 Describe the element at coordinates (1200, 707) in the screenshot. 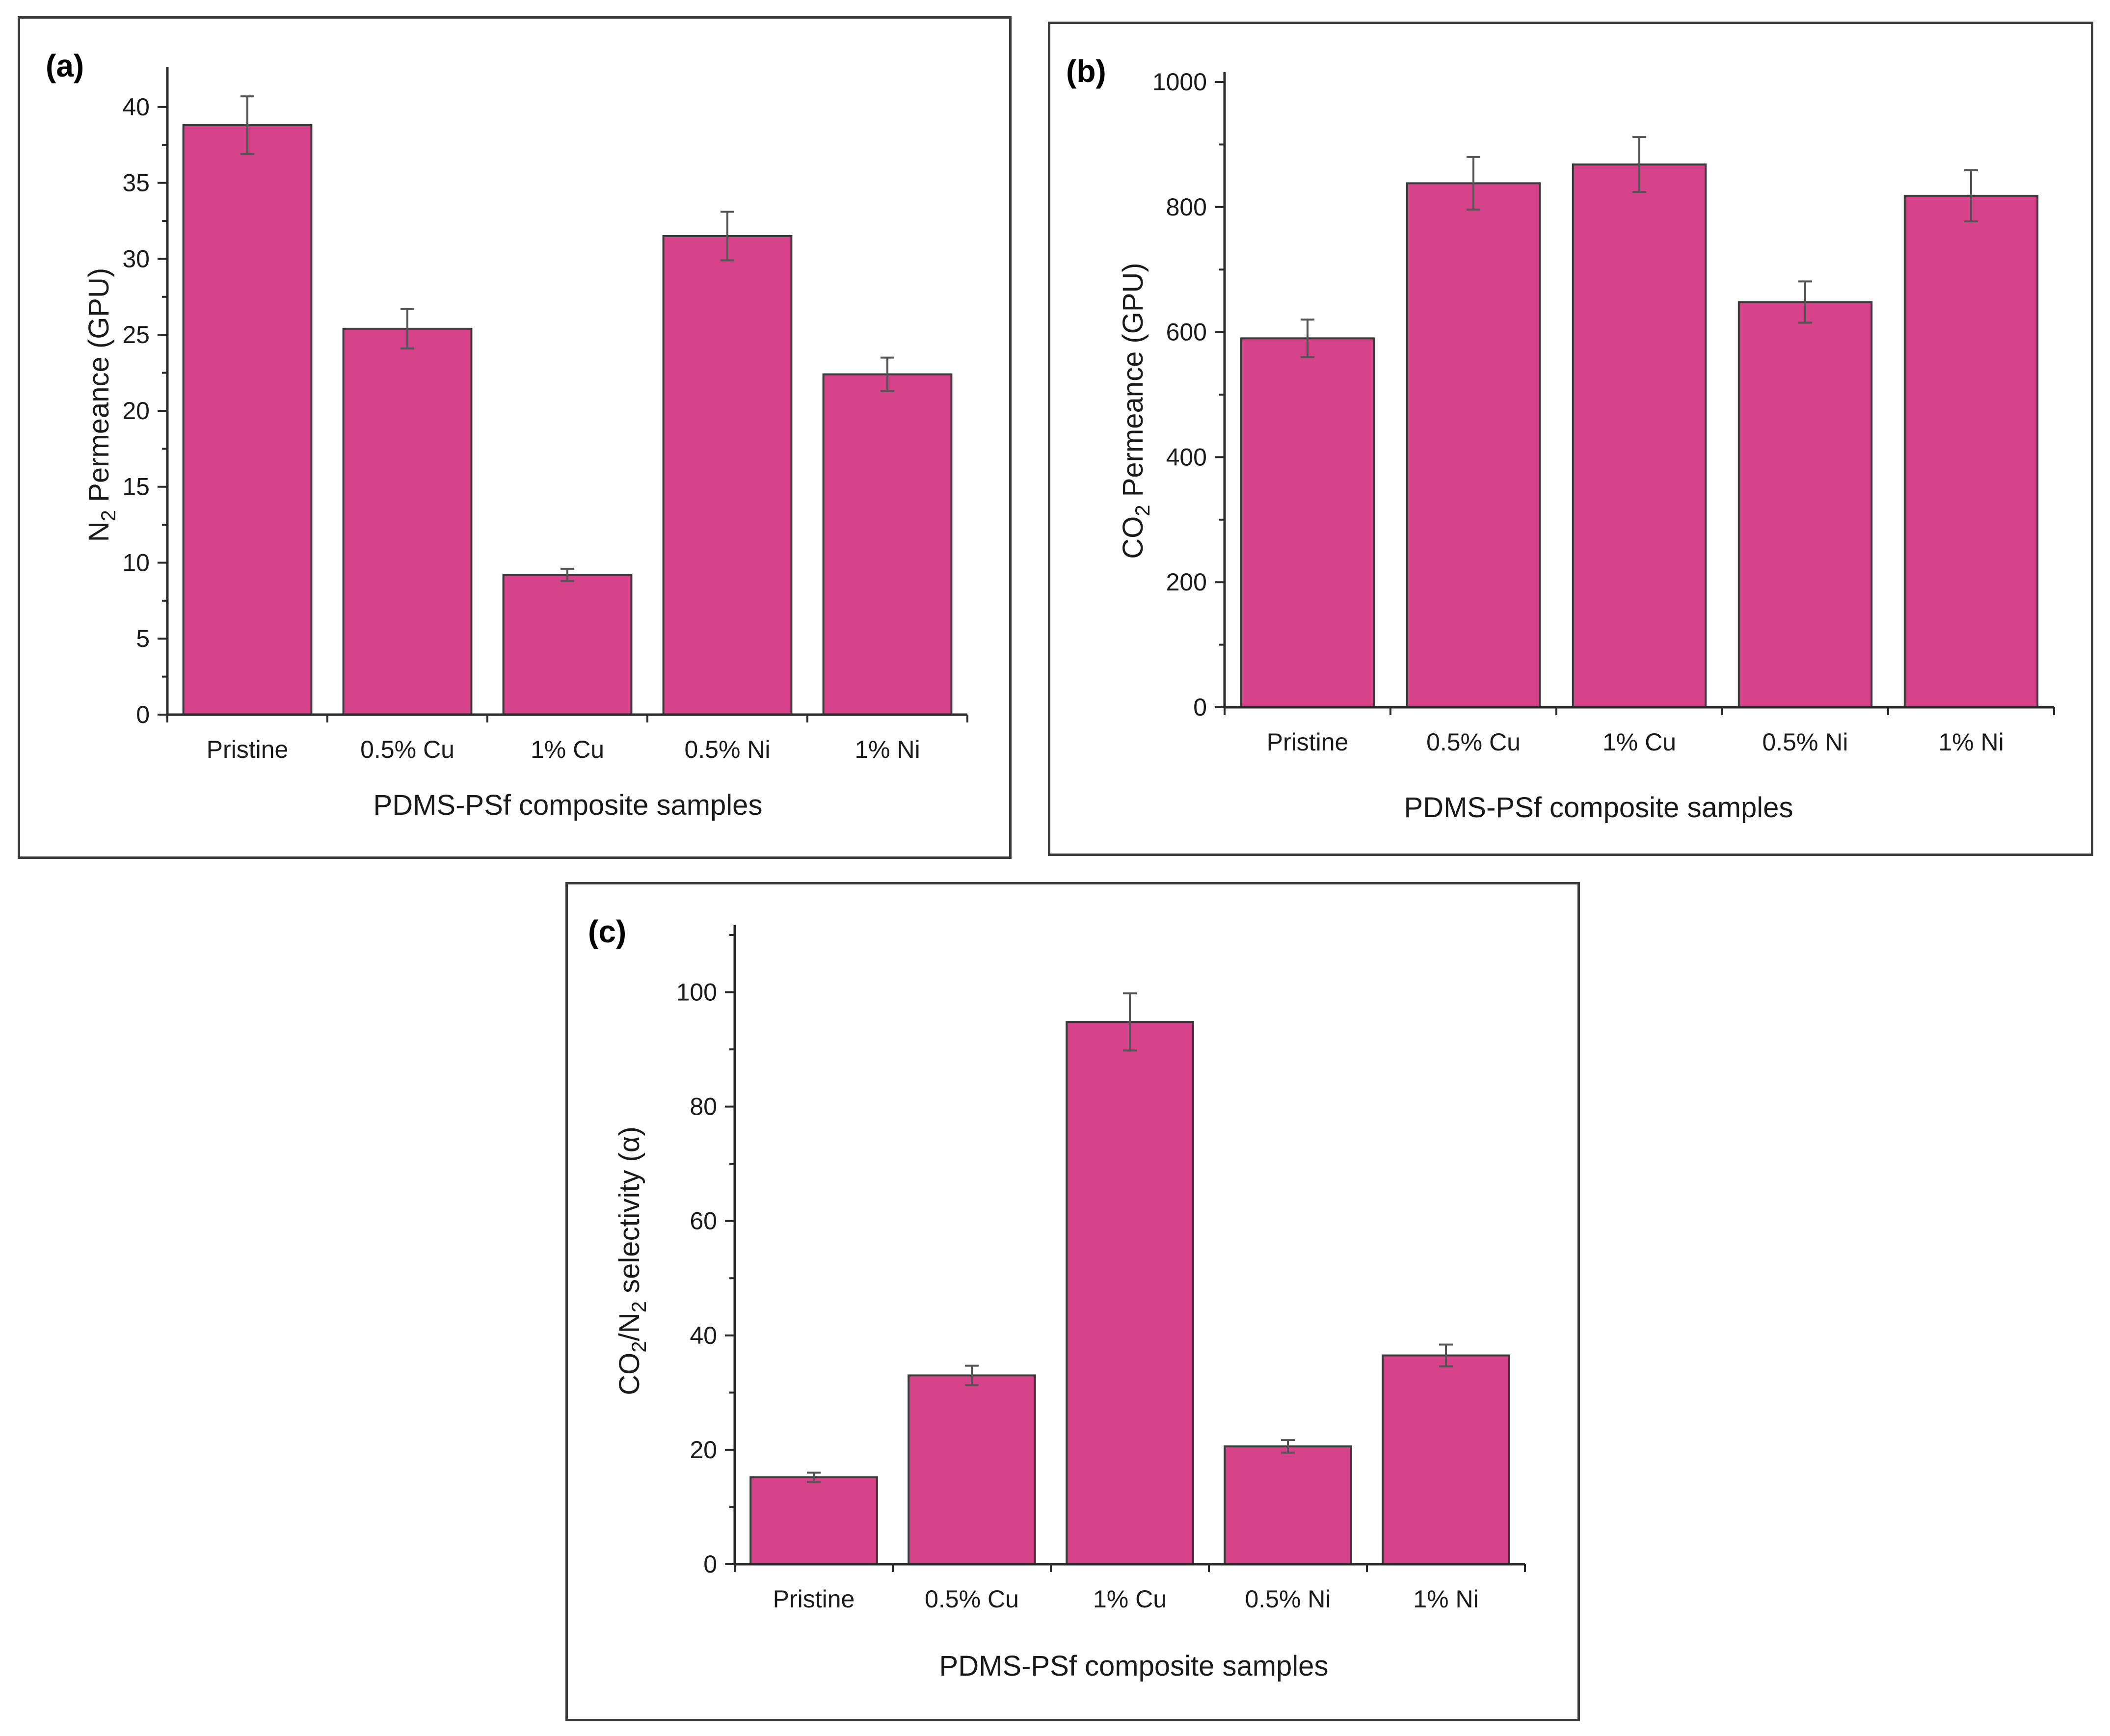

I see `y-tick-label-b-0: 0` at that location.